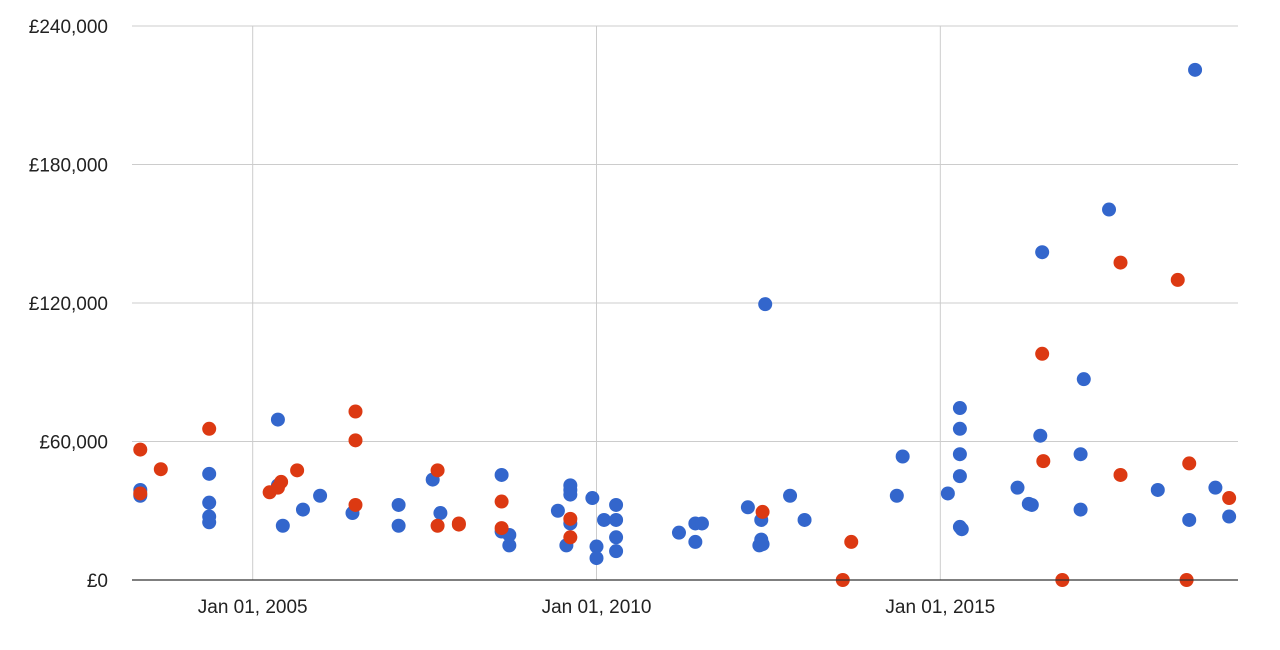 Image resolution: width=1280 pixels, height=650 pixels. I want to click on y-tick-label: £60,000, so click(73, 443).